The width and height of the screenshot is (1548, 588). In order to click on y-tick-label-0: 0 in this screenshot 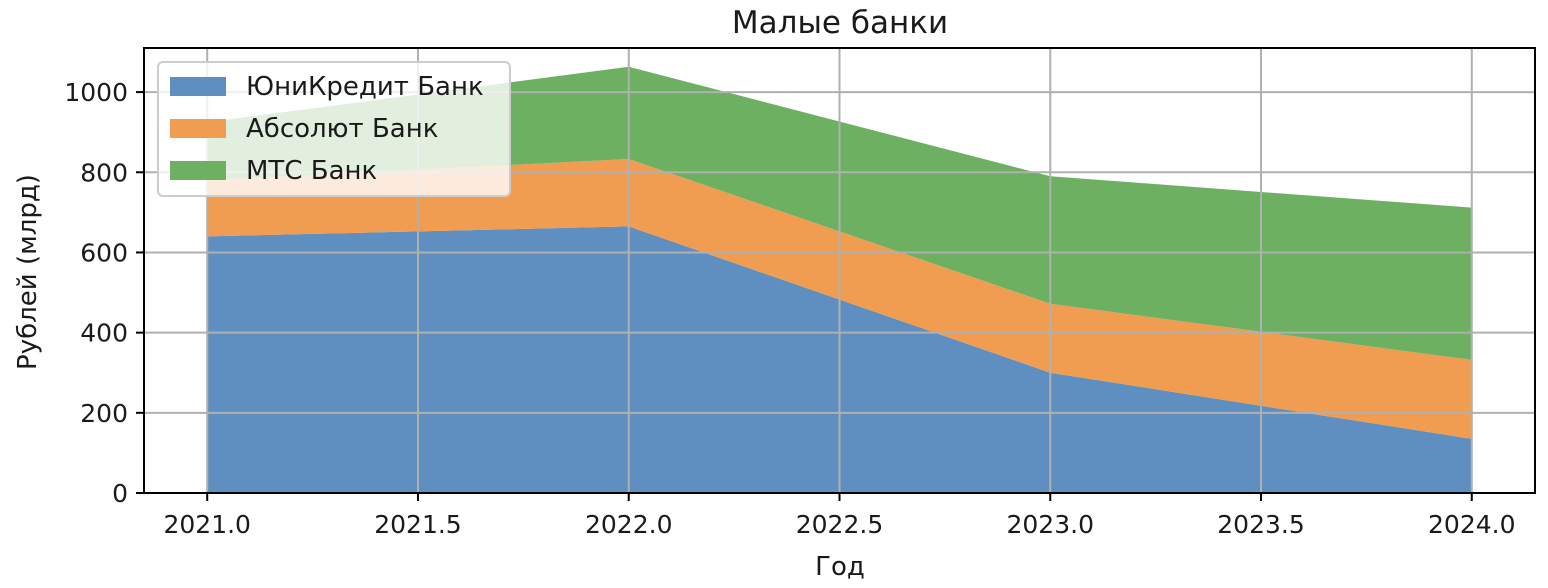, I will do `click(120, 493)`.